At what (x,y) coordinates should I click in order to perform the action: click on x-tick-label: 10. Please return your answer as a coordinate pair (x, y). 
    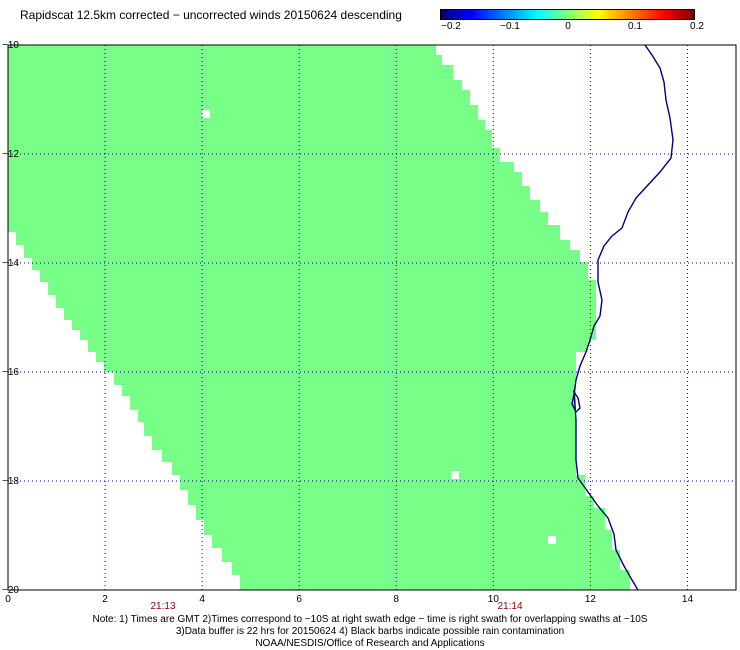
    Looking at the image, I should click on (494, 599).